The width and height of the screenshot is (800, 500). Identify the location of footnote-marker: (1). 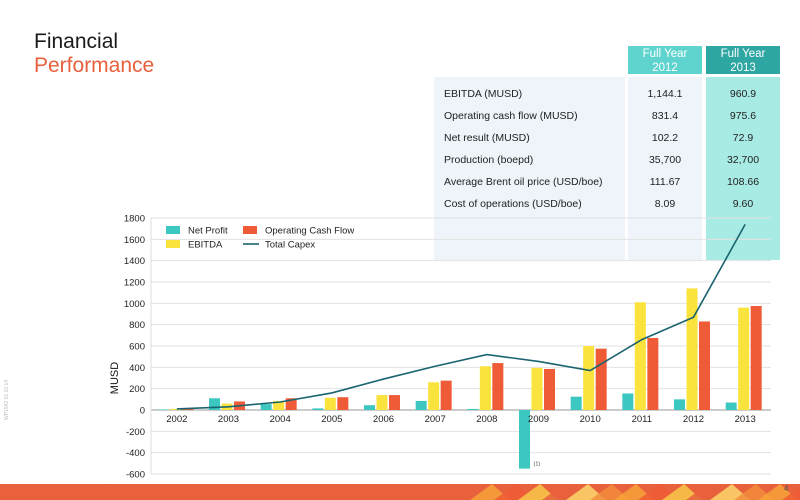
(49, 489).